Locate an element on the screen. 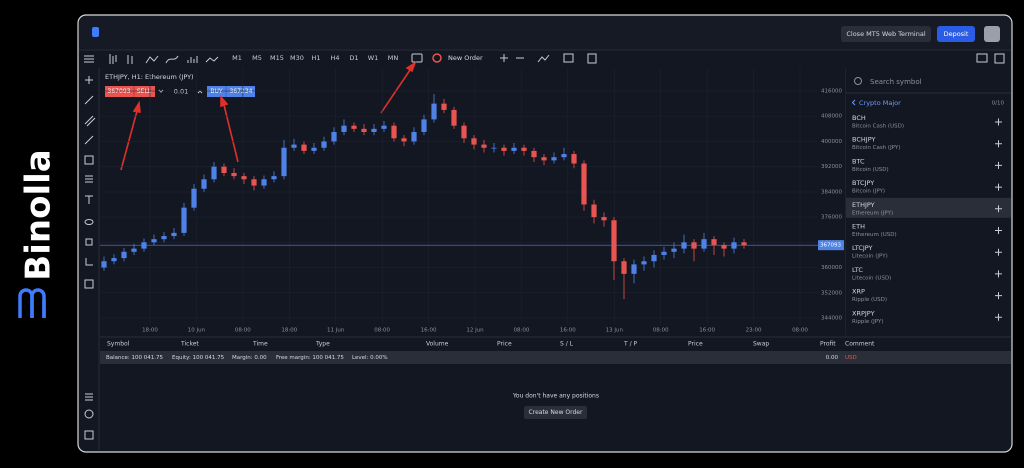 The image size is (1024, 468). deposit-button-label: Deposit is located at coordinates (956, 34).